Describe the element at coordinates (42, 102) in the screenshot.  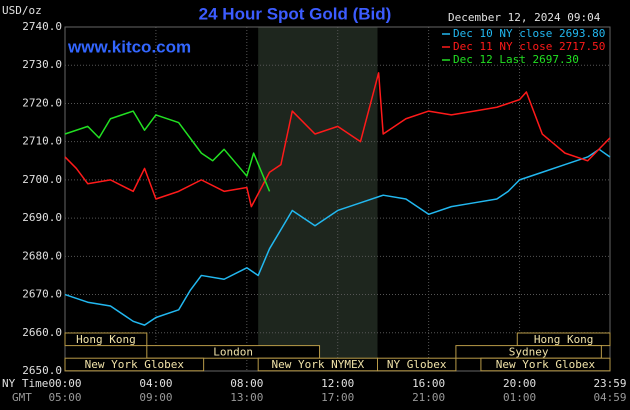
I see `y-tick-label: 2720.0` at that location.